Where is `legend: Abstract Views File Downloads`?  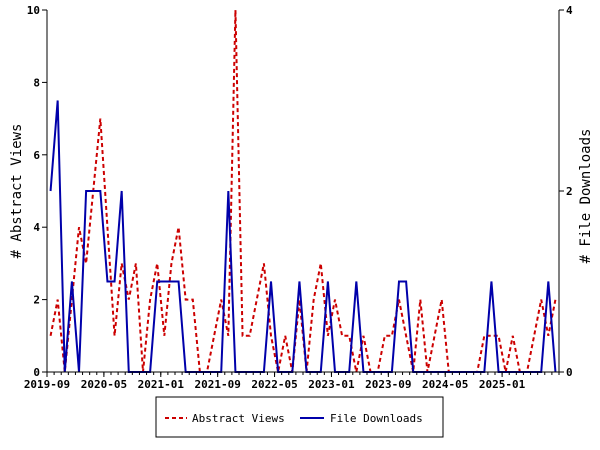
legend: Abstract Views File Downloads is located at coordinates (299, 417).